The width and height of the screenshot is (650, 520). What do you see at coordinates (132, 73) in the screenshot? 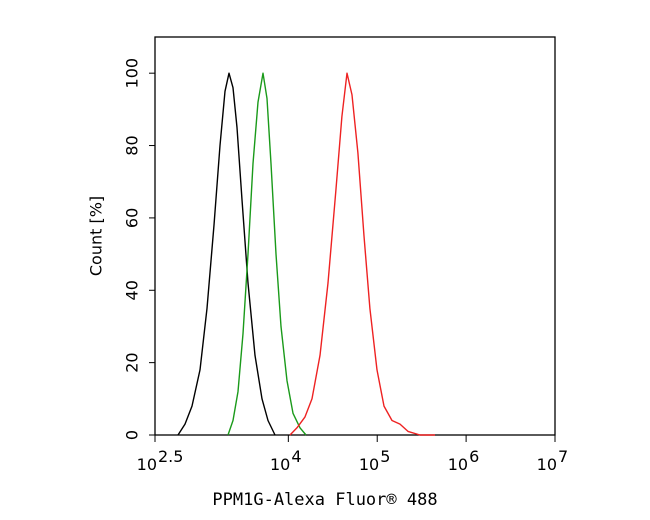
I see `y-tick-label: 100` at bounding box center [132, 73].